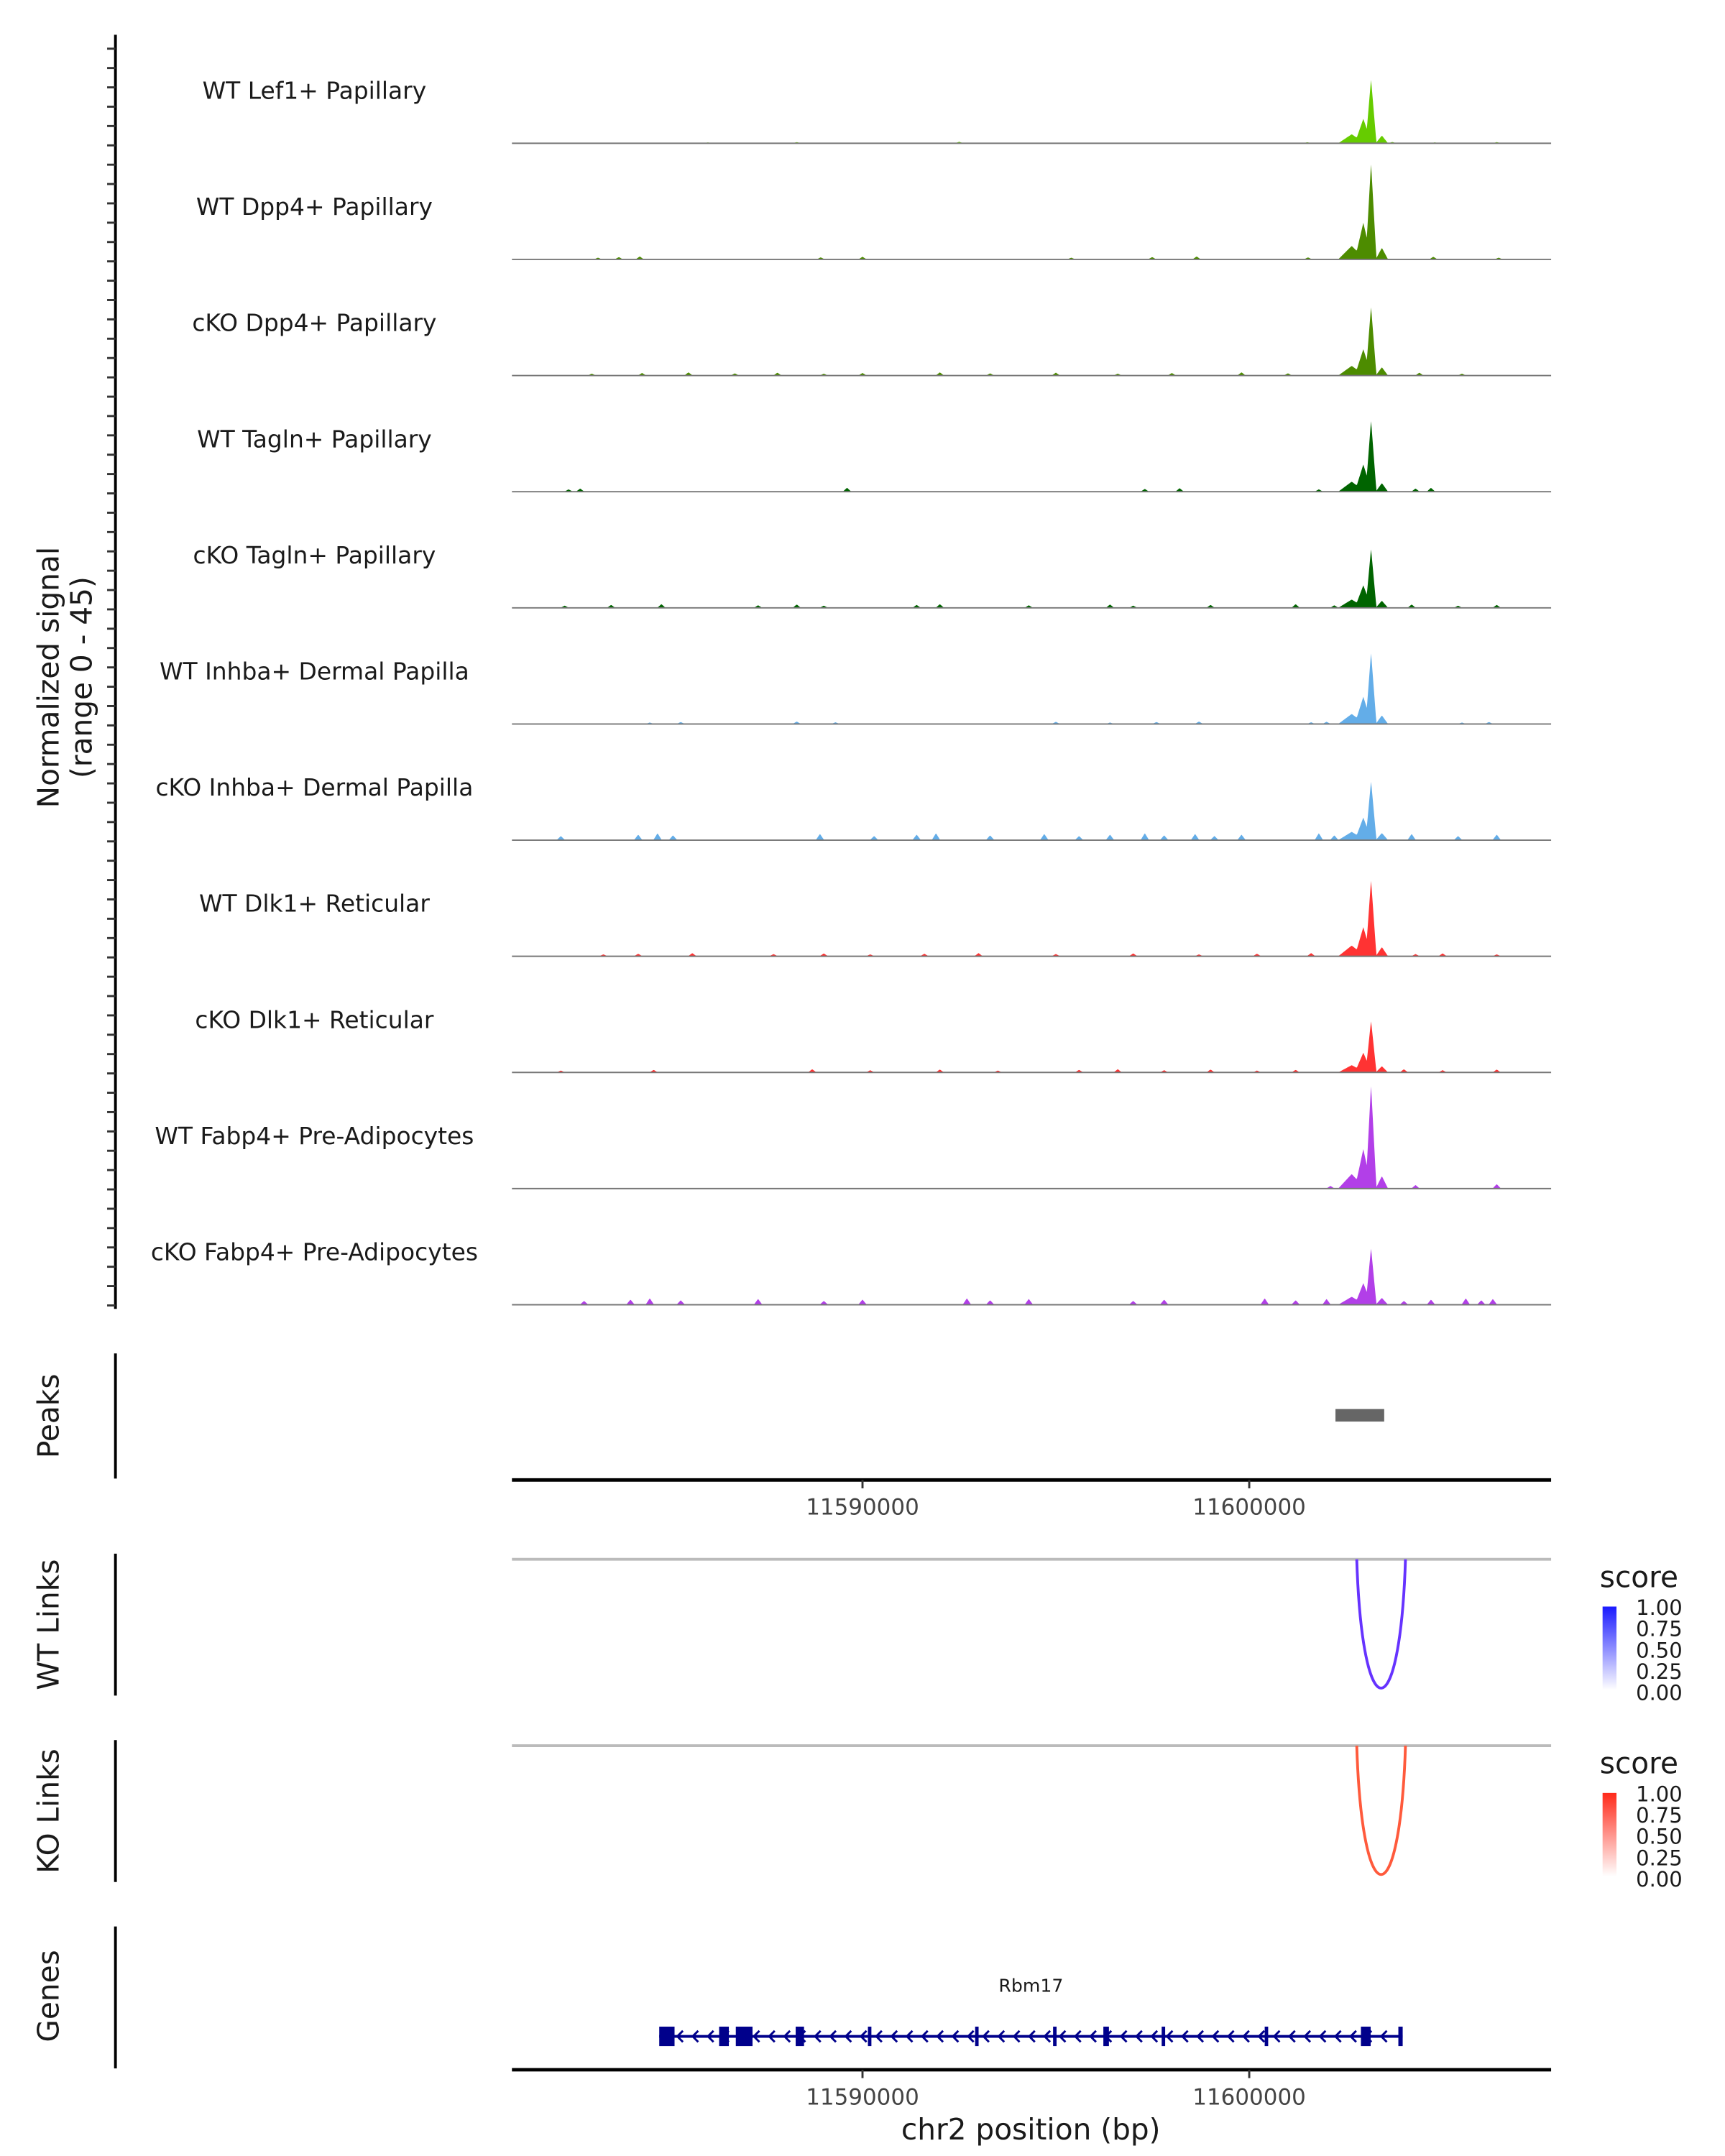 The image size is (1725, 2156). I want to click on coverage-track: WT Lef1+ Papillary, so click(877, 110).